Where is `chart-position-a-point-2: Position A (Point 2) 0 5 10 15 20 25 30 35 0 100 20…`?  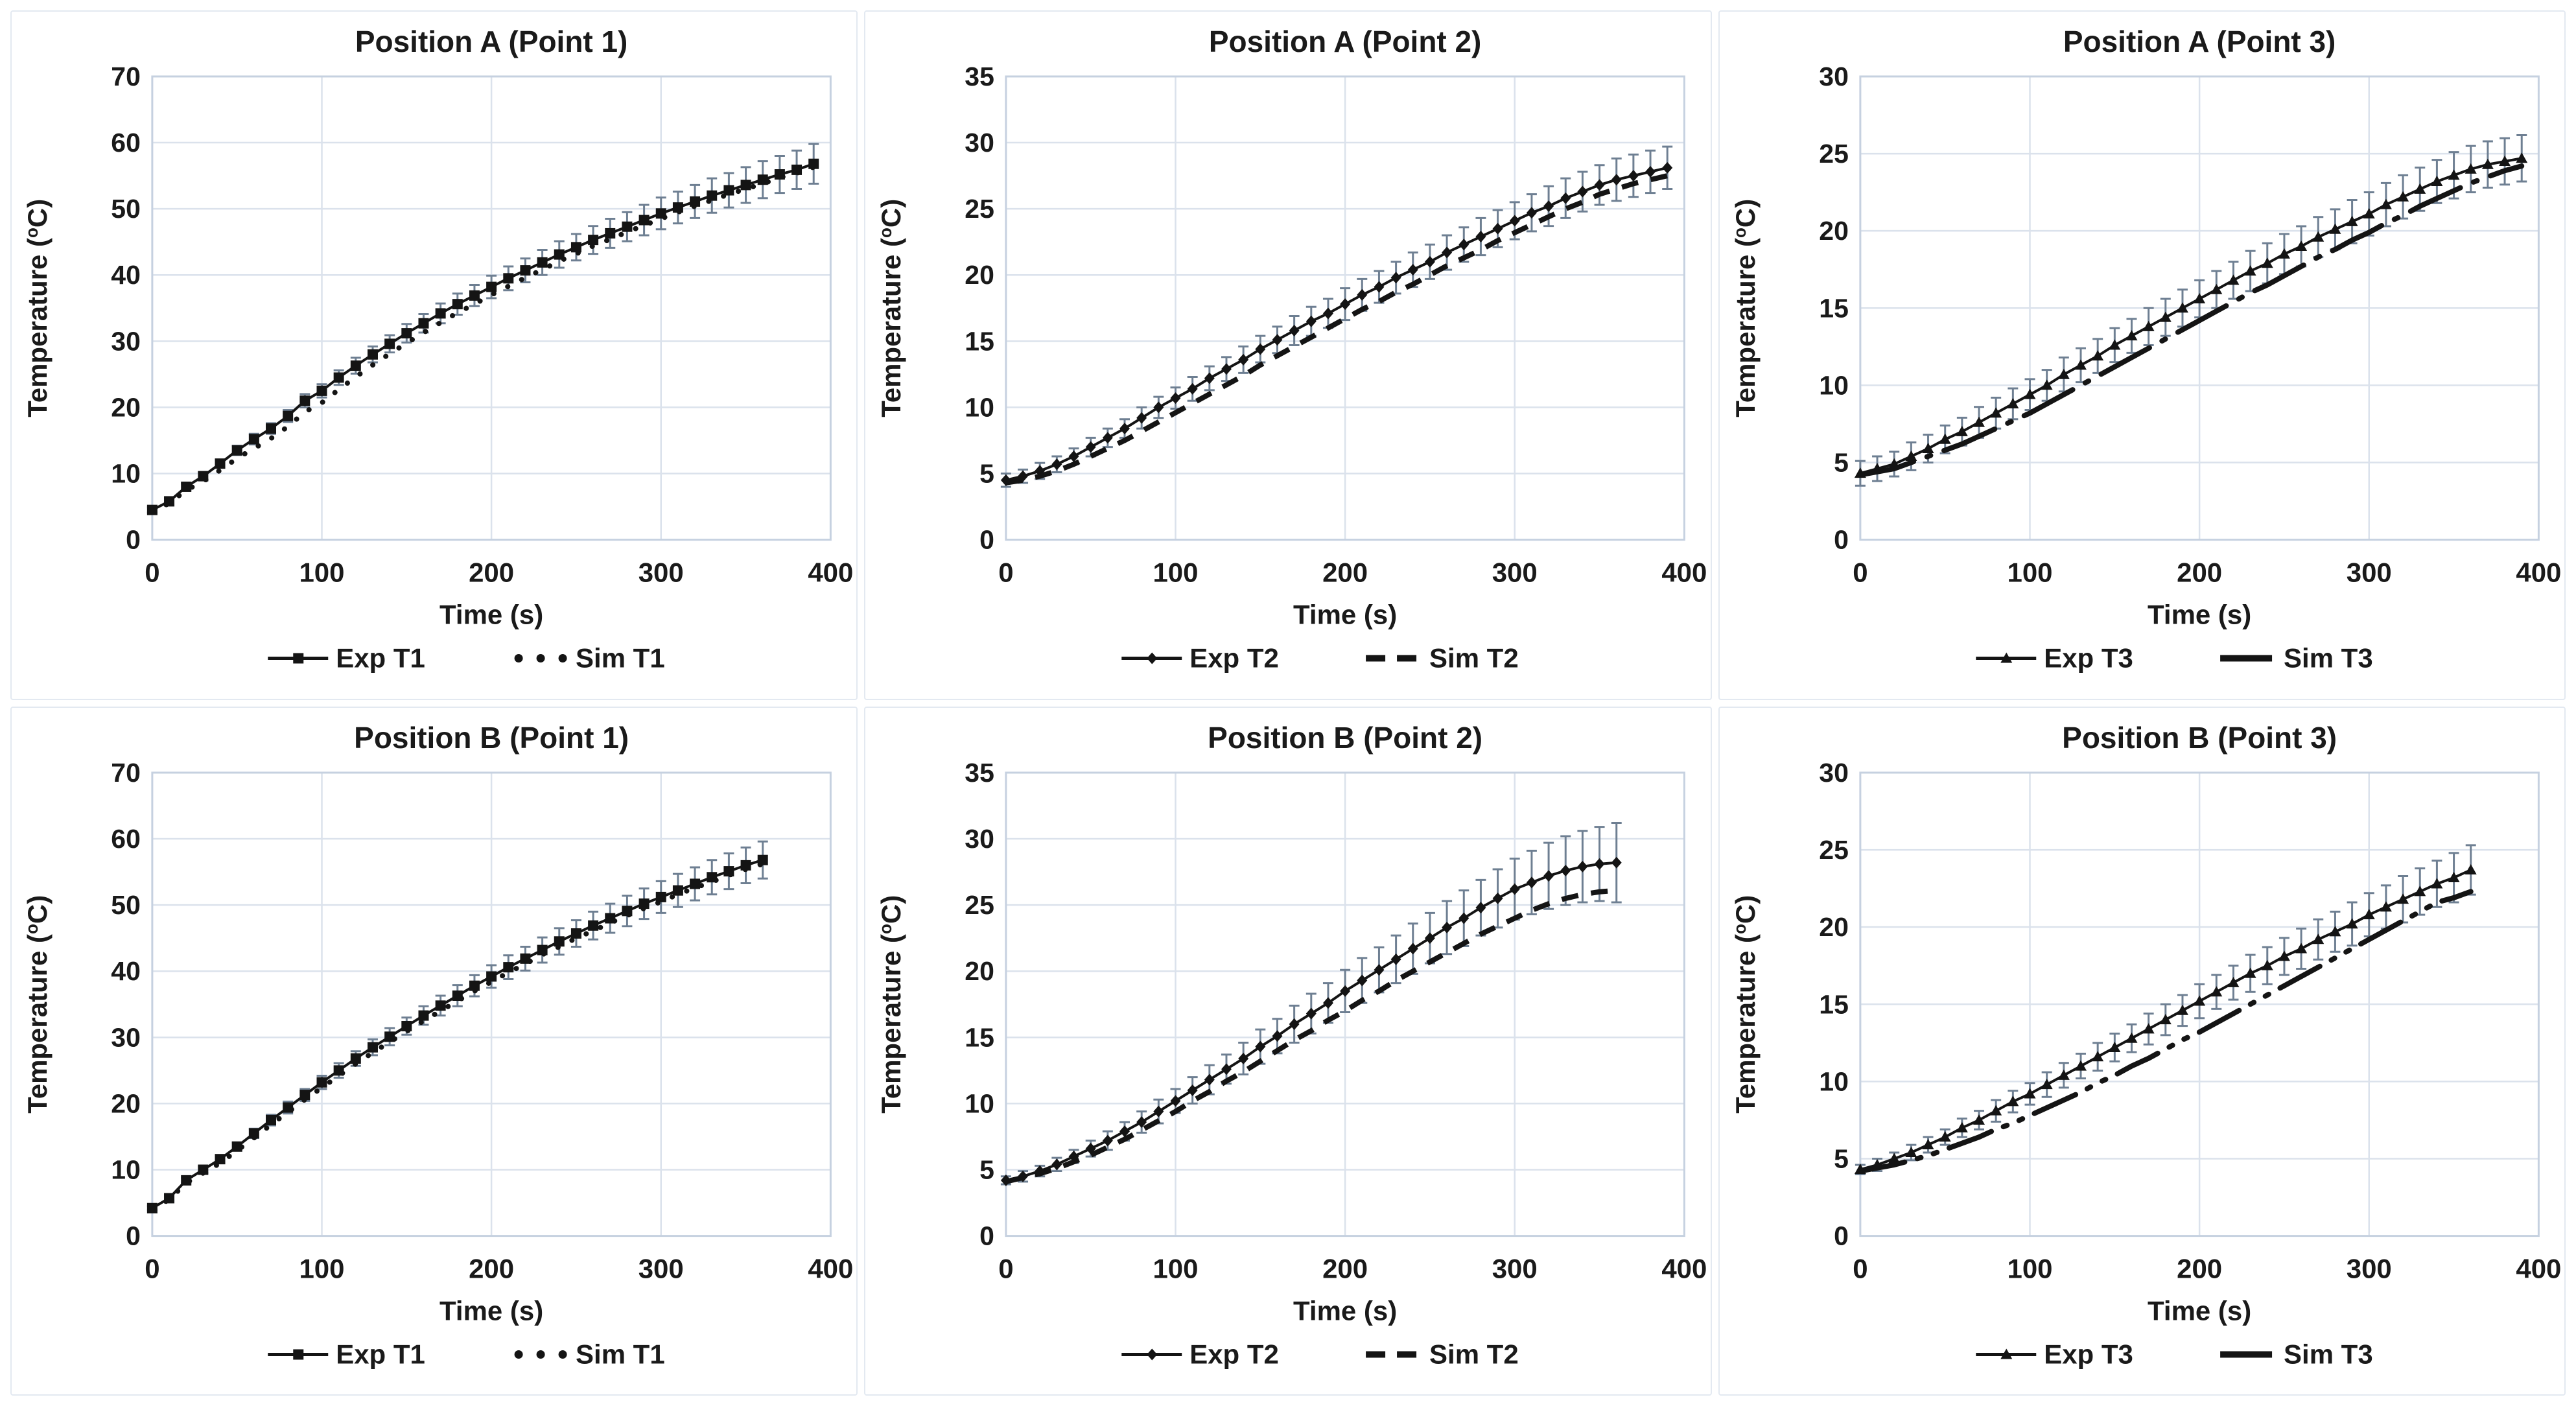
chart-position-a-point-2: Position A (Point 2) 0 5 10 15 20 25 30 35 0 100 20… is located at coordinates (1291, 349).